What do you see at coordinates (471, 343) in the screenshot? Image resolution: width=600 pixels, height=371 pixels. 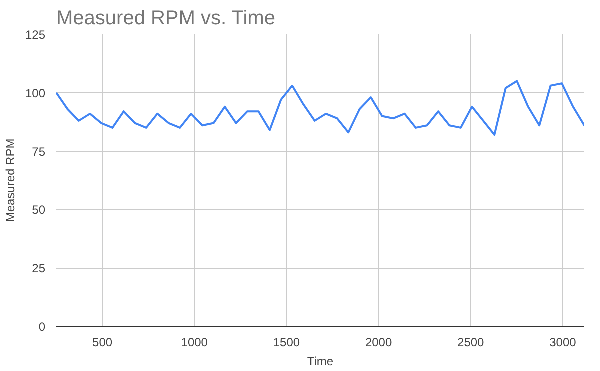 I see `x-tick-label: 2500` at bounding box center [471, 343].